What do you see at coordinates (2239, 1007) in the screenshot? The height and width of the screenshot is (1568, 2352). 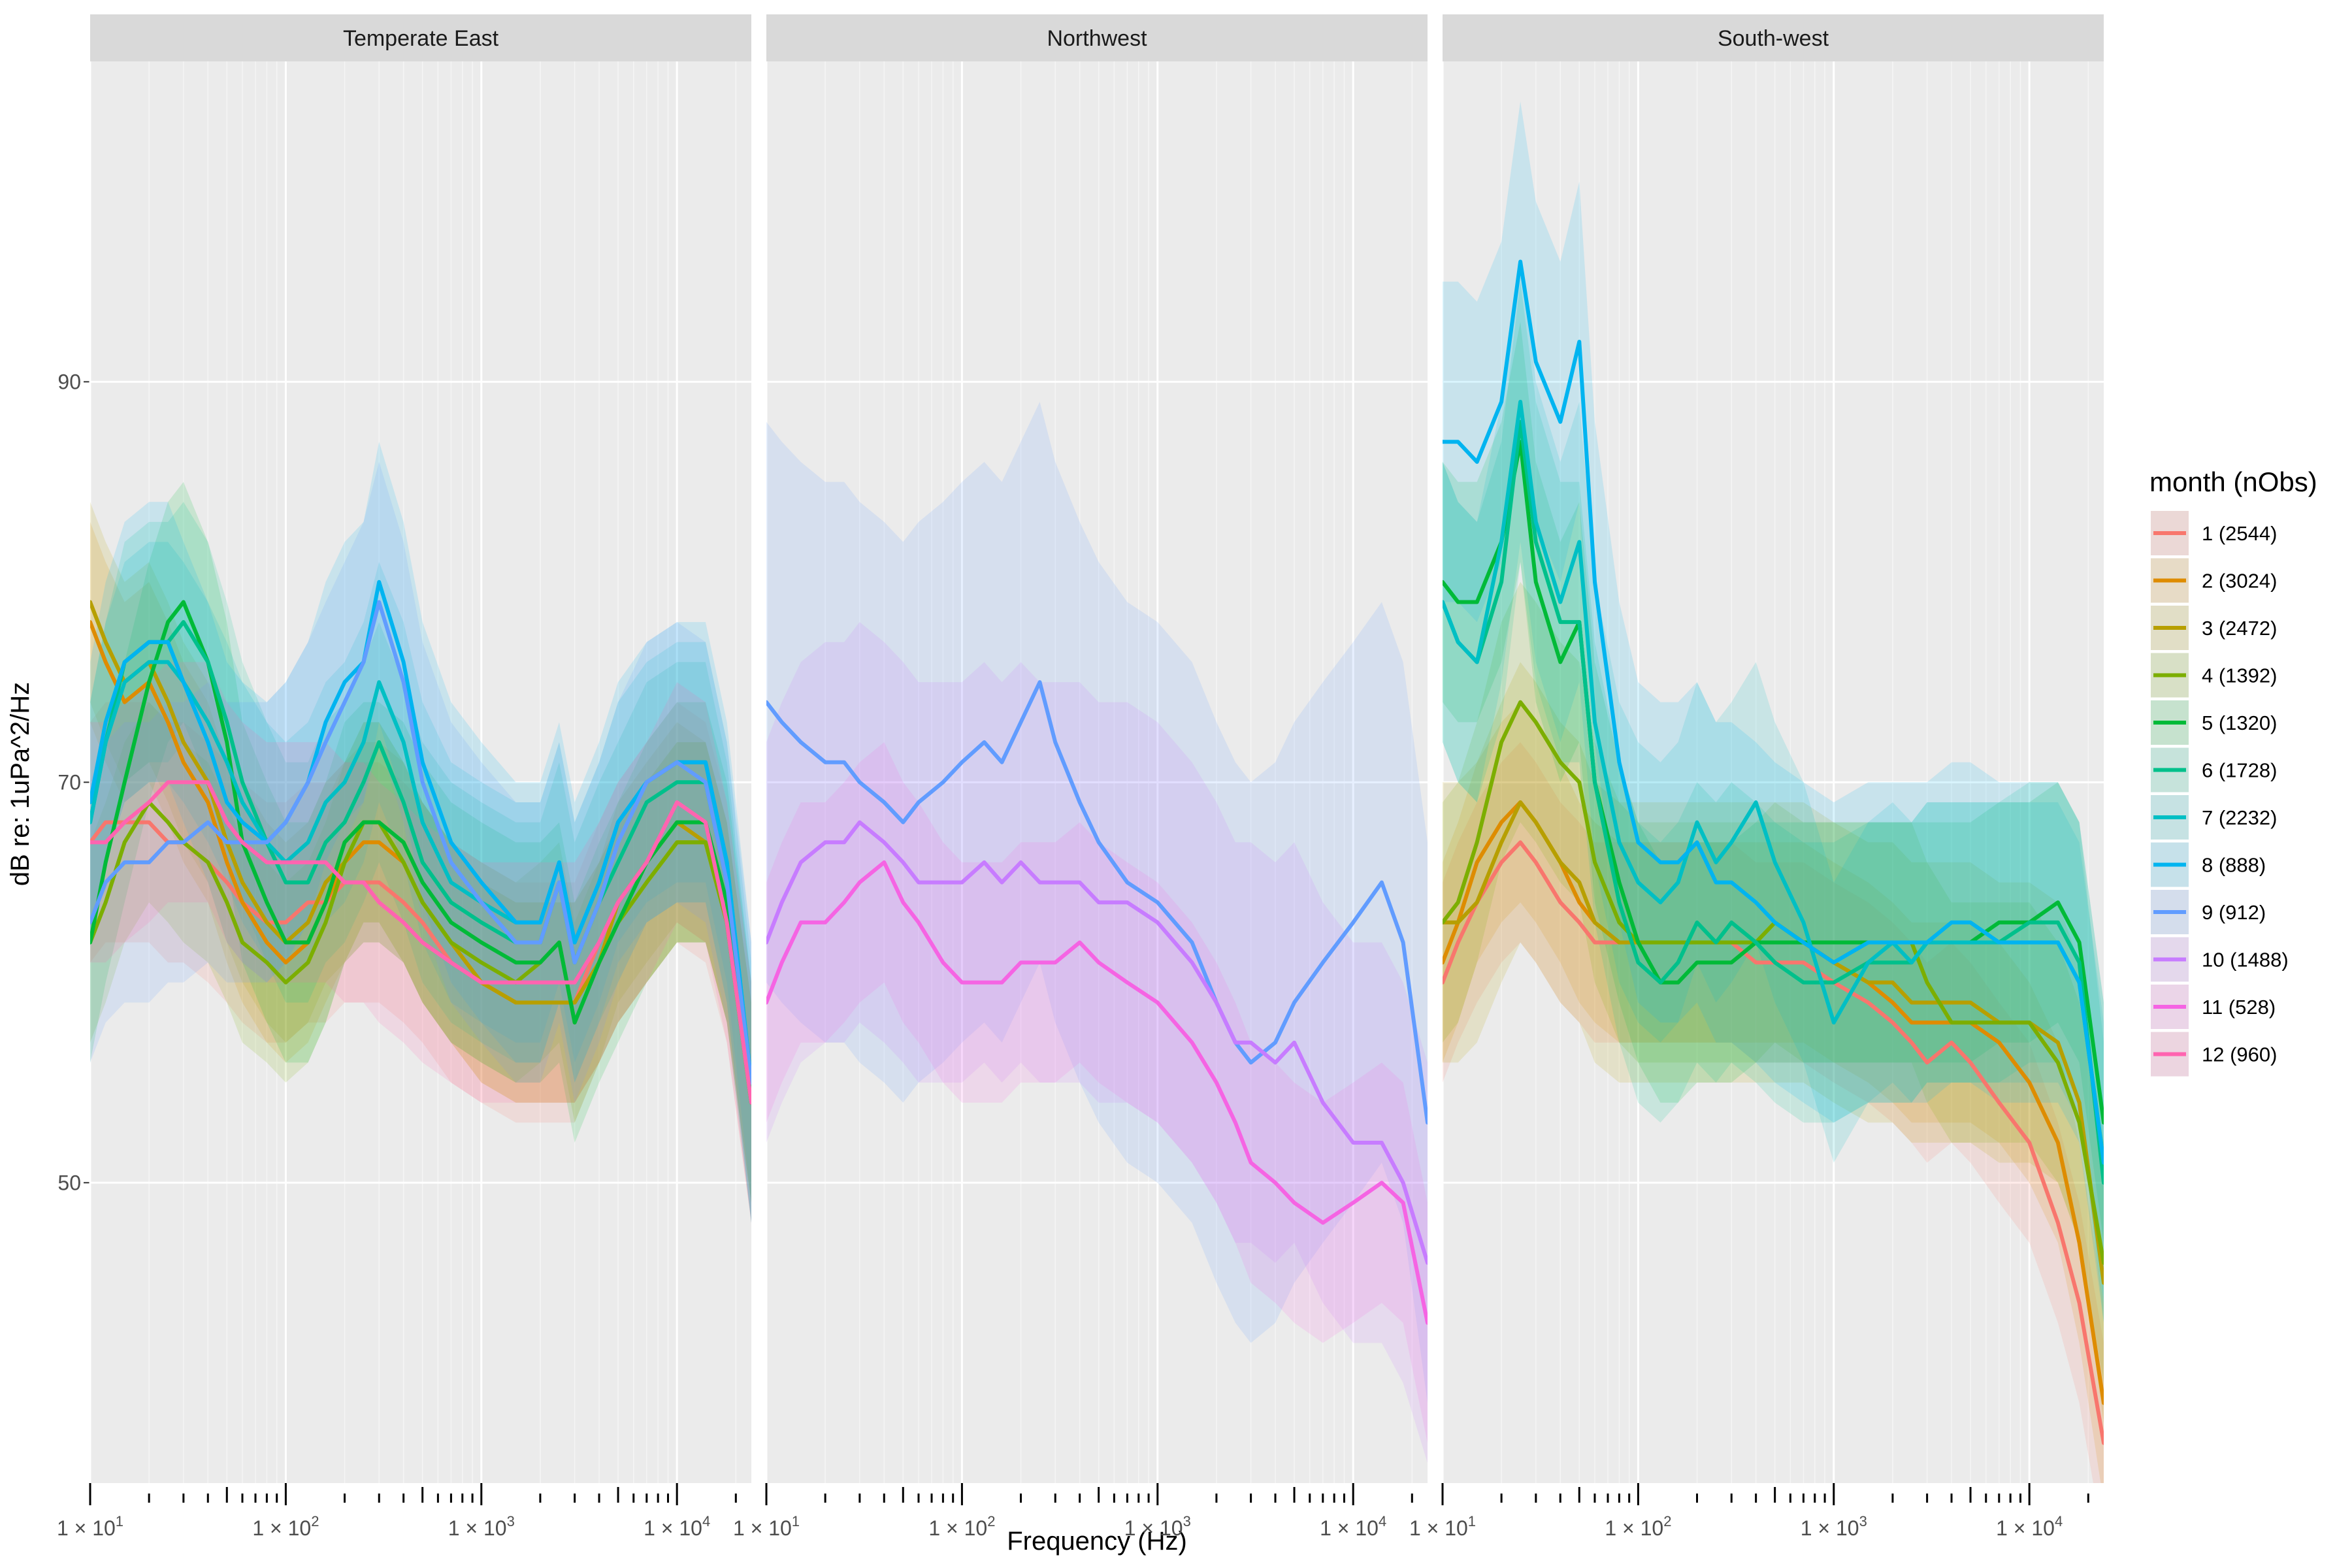 I see `legend-label: 11 (528)` at bounding box center [2239, 1007].